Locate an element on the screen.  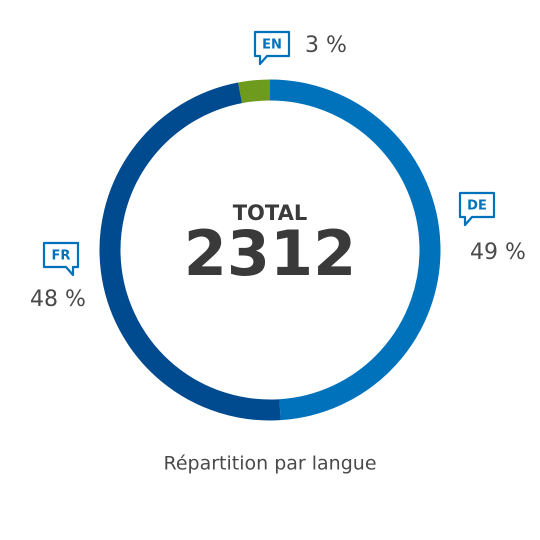
center-label: TOTAL is located at coordinates (270, 213).